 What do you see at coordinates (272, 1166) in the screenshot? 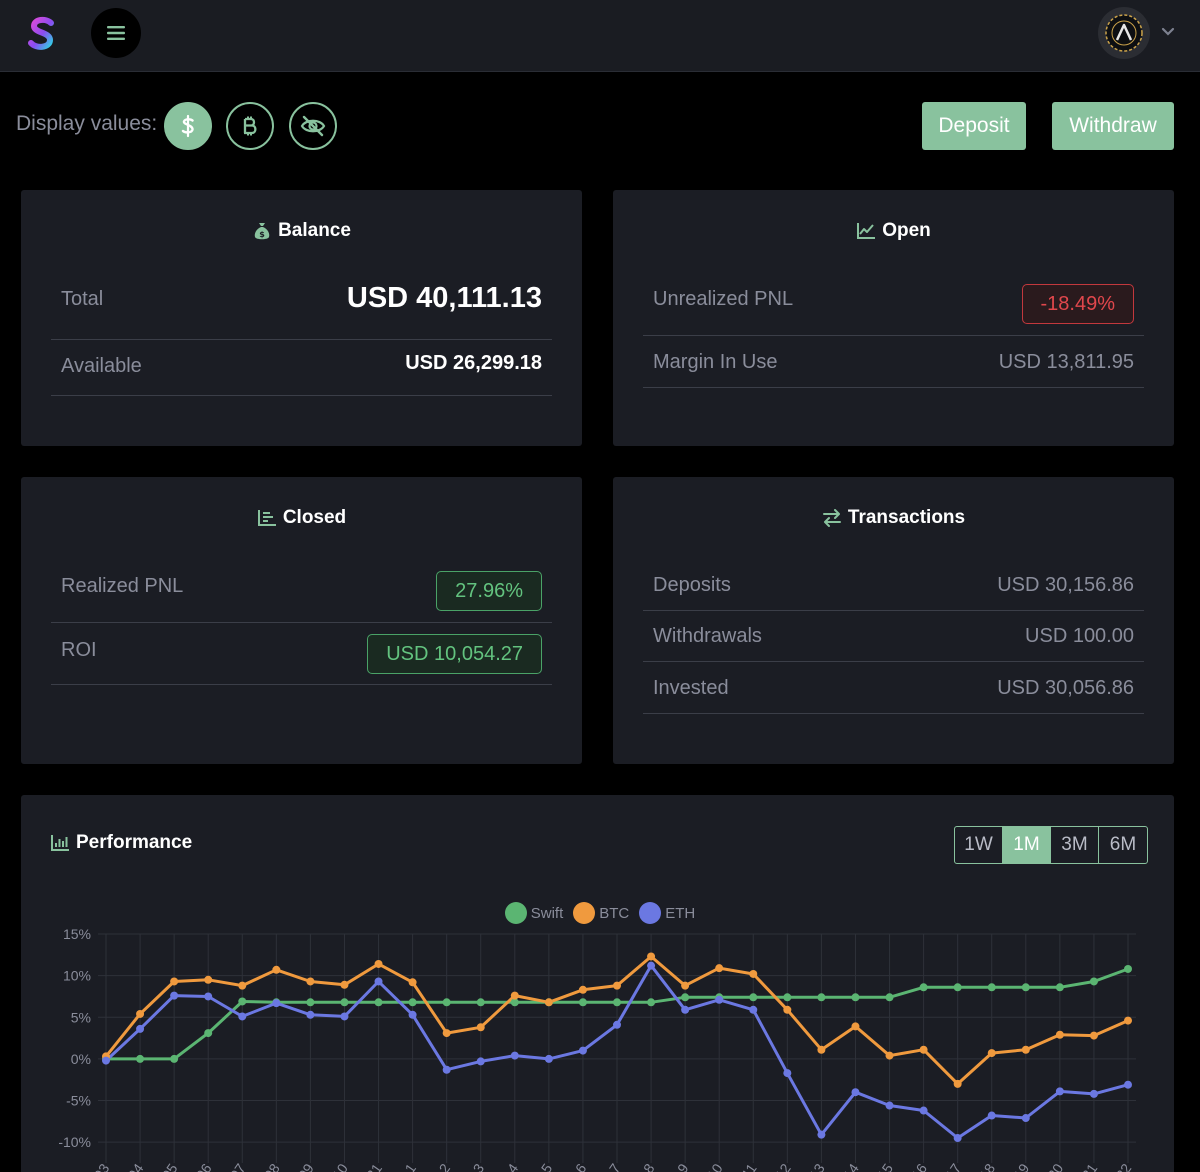
I see `x-tick-label: 08` at bounding box center [272, 1166].